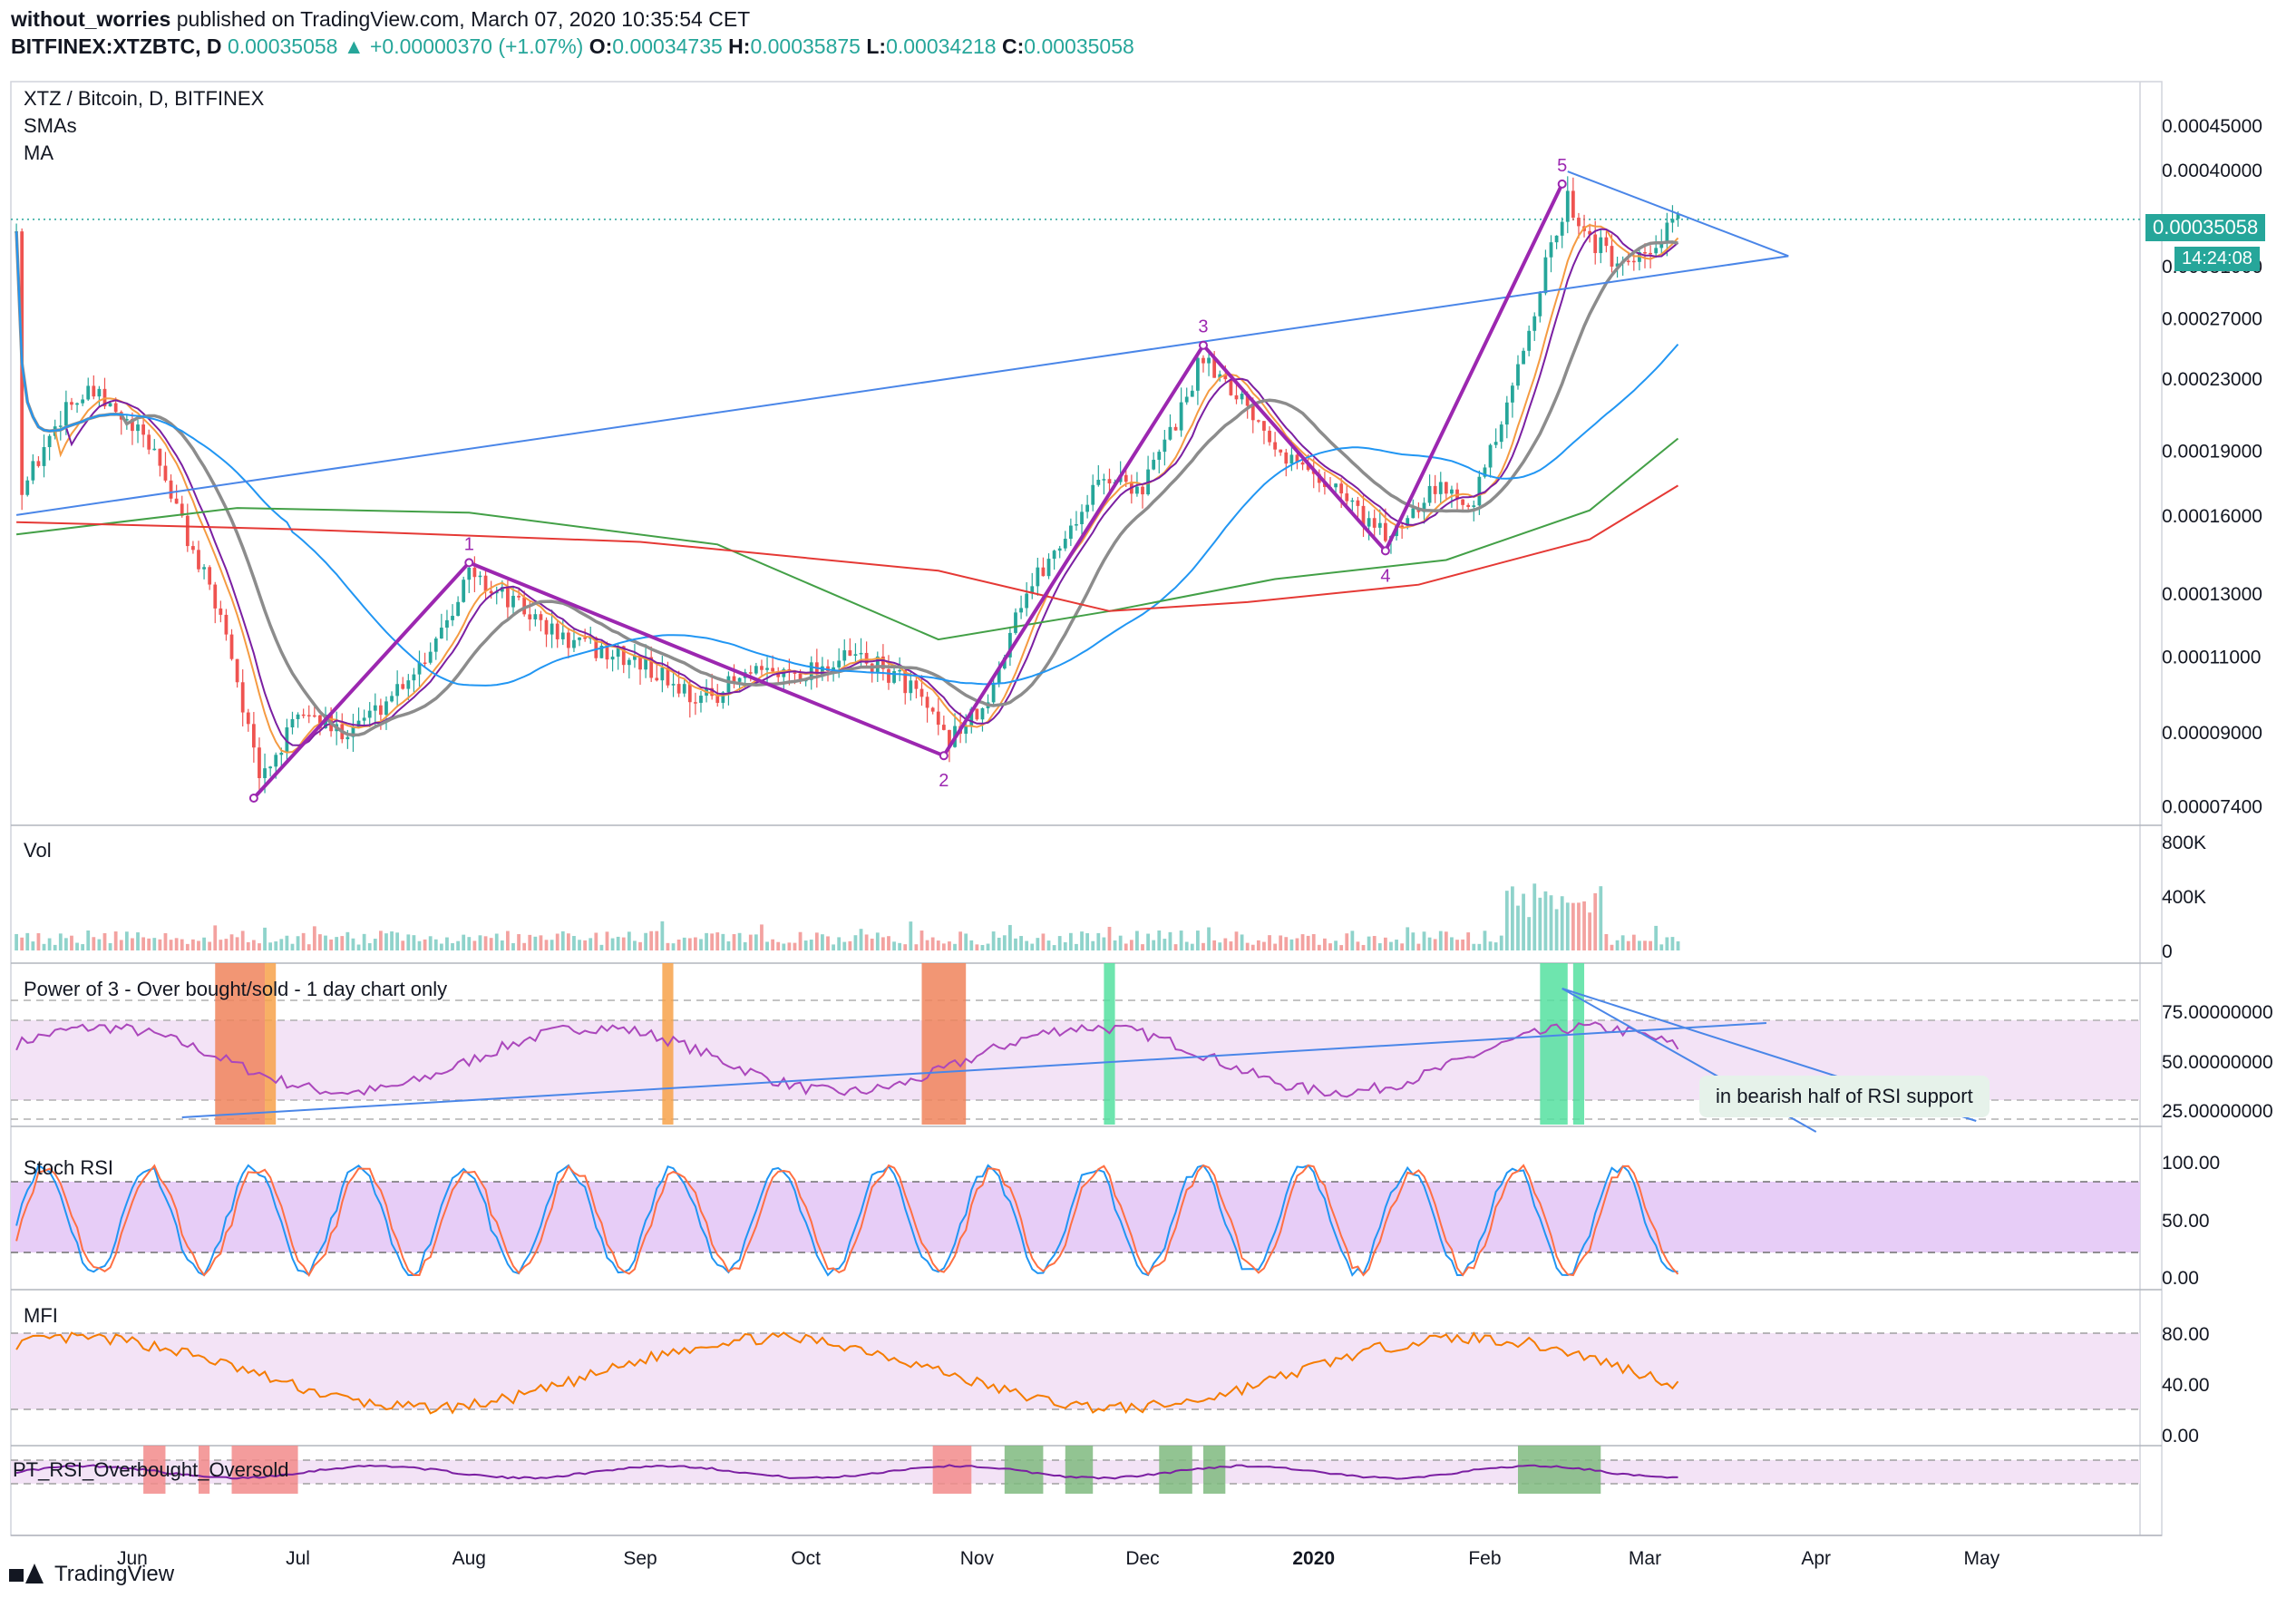  I want to click on wave-label-3: 3, so click(1203, 327).